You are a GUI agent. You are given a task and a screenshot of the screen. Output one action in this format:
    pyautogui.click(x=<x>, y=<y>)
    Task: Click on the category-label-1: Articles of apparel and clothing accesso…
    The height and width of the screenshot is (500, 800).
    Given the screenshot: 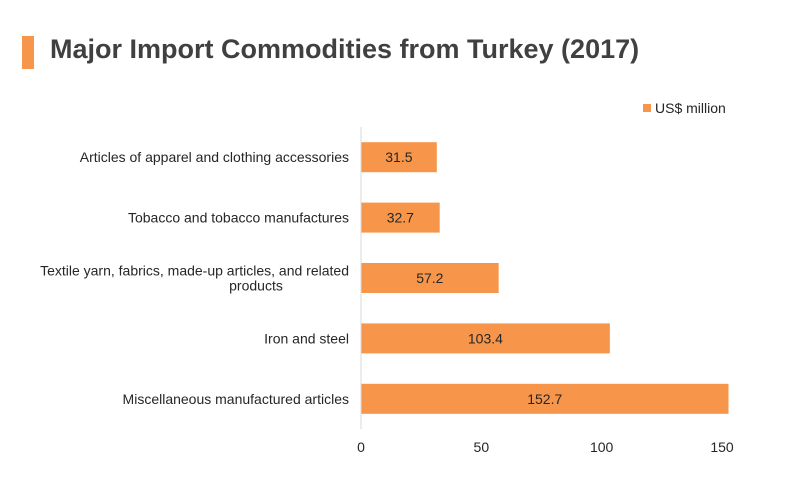 What is the action you would take?
    pyautogui.click(x=214, y=157)
    